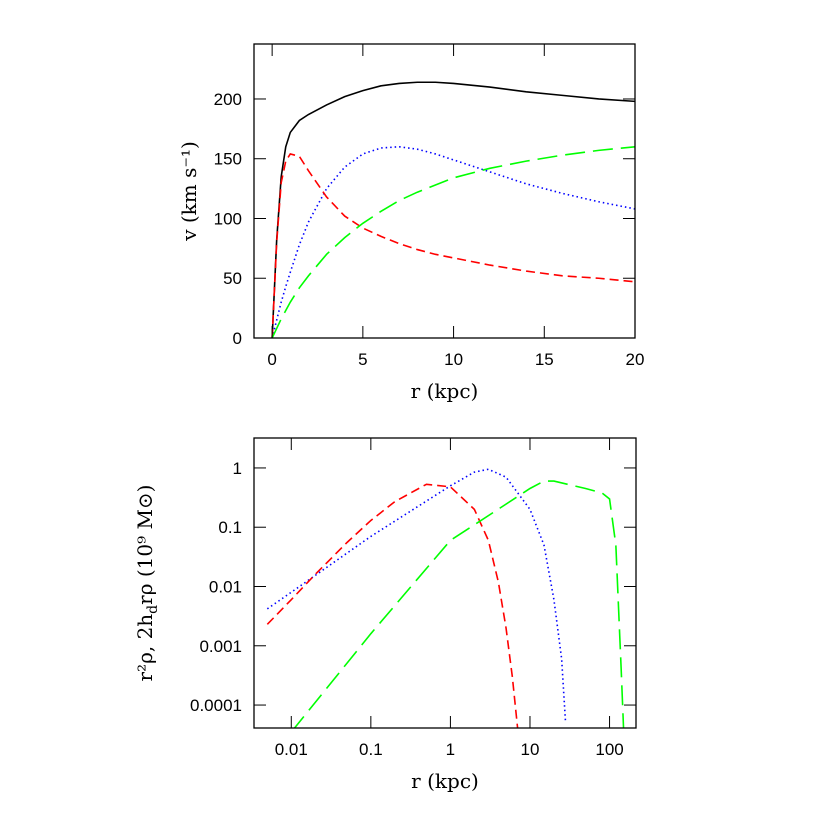 This screenshot has height=830, width=830. I want to click on x-tick-label: 0.01, so click(291, 749).